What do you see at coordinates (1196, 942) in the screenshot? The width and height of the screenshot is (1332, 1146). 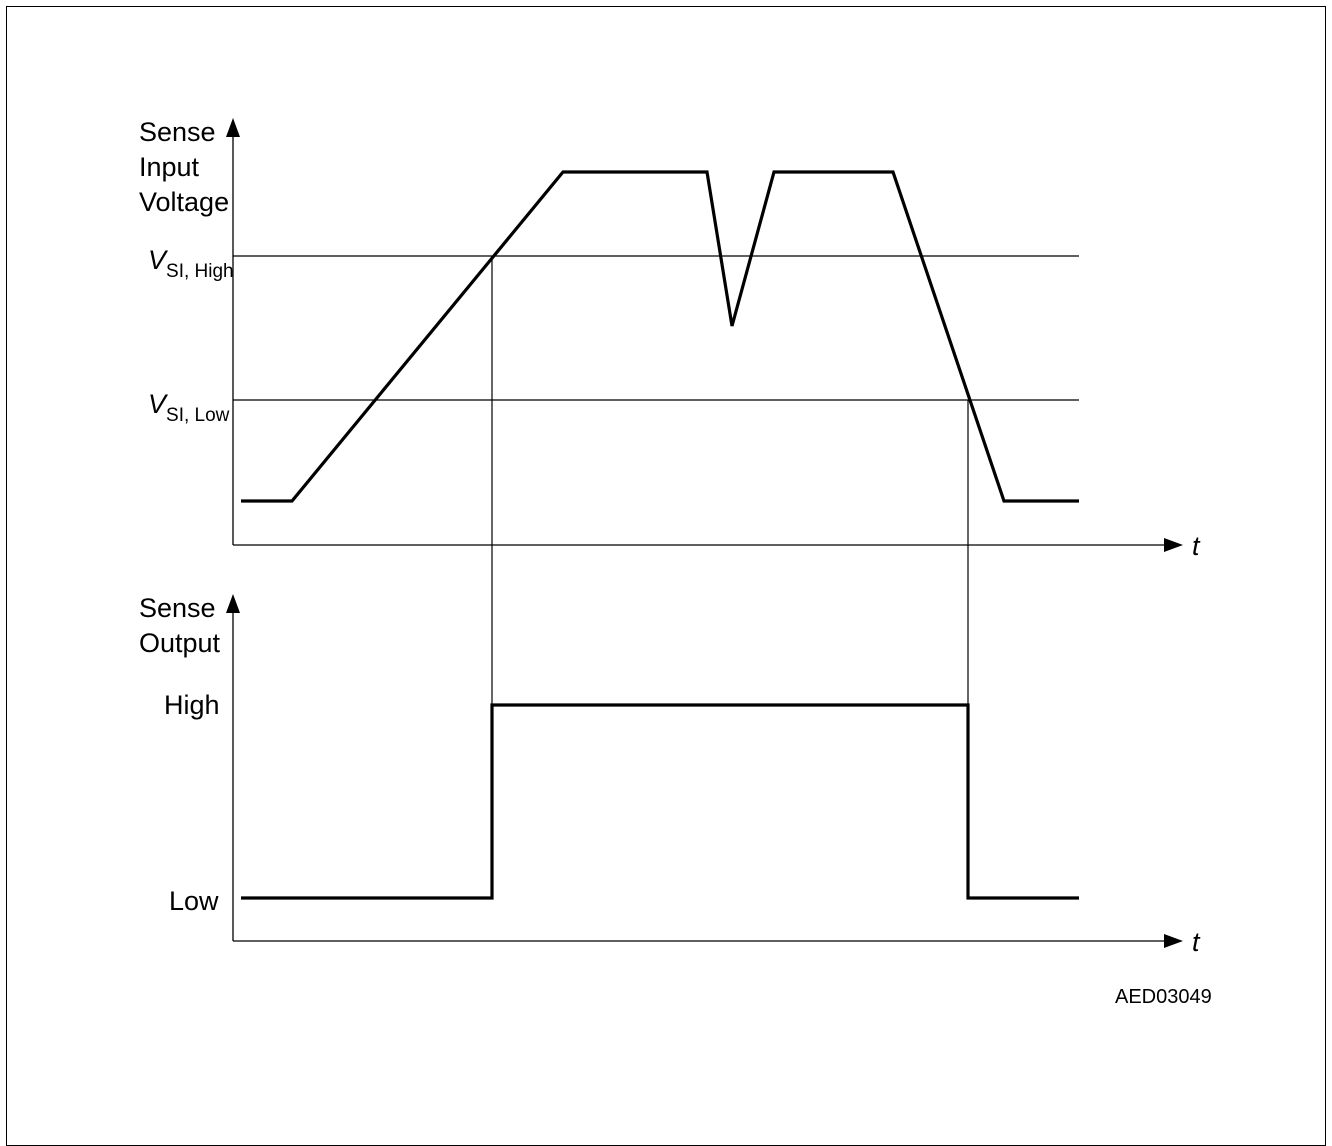 I see `output-x-axis-label: t` at bounding box center [1196, 942].